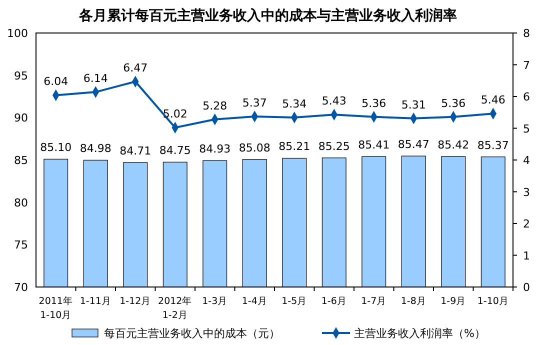  Describe the element at coordinates (526, 192) in the screenshot. I see `y2-tick-label: 3` at that location.